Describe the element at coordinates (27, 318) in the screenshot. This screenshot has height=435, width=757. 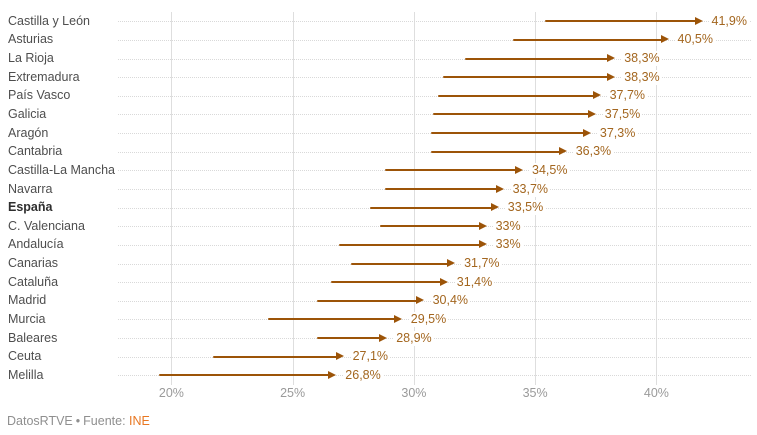
I see `category-label: Murcia` at that location.